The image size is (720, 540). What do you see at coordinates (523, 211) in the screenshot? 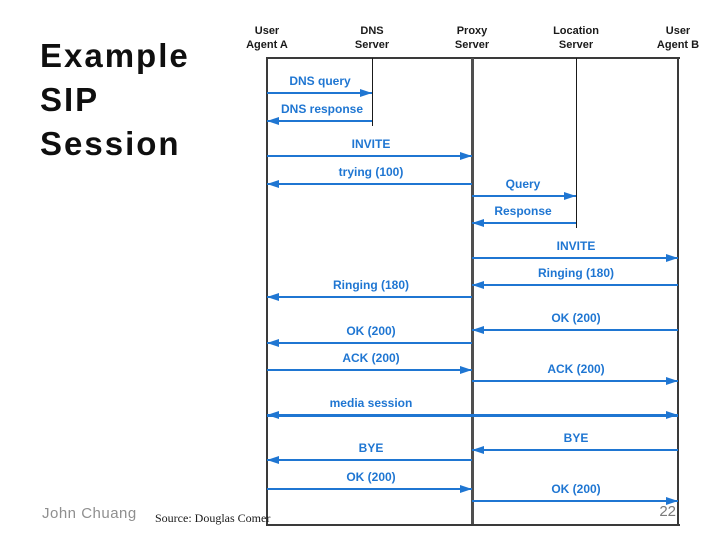
I see `message-label: Response` at bounding box center [523, 211].